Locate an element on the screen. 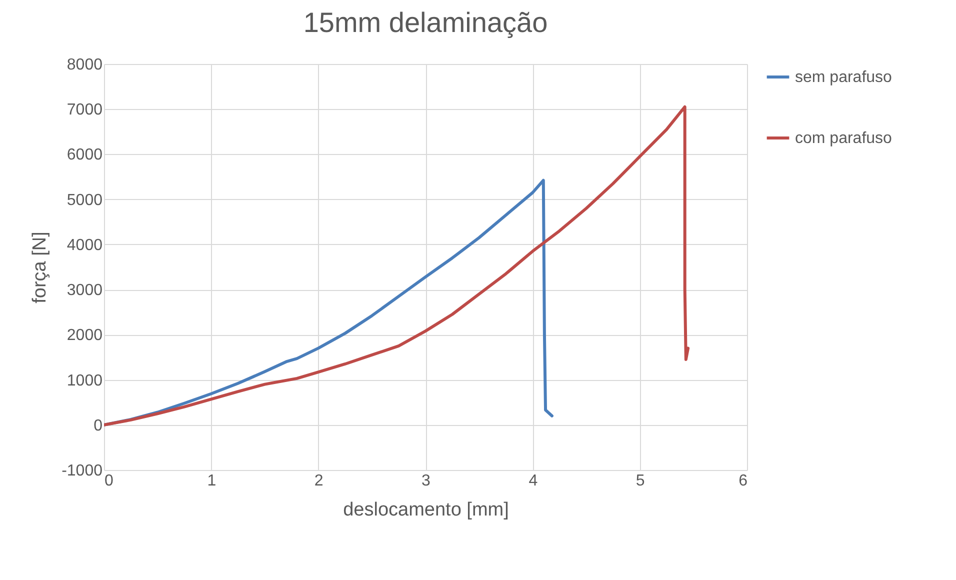 This screenshot has height=580, width=956. y-tick-label: 3000 is located at coordinates (84, 291).